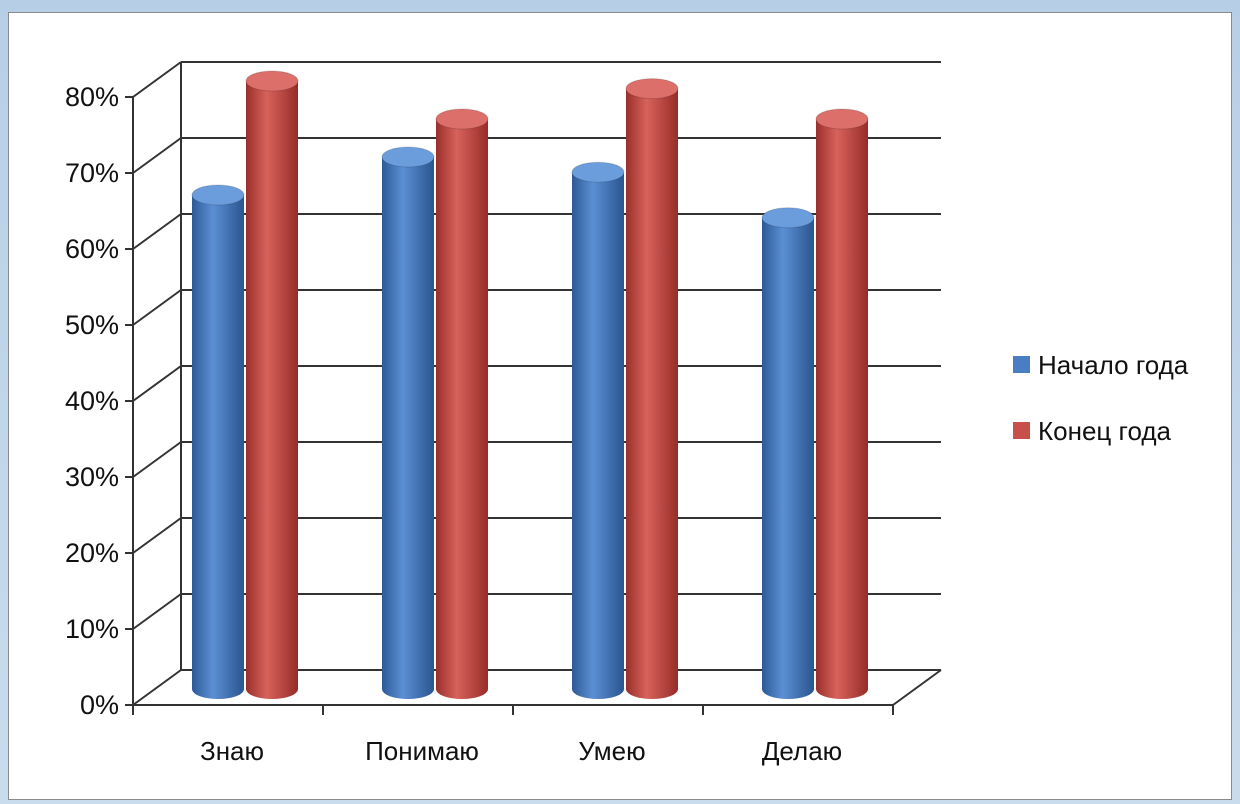 The image size is (1240, 804). Describe the element at coordinates (652, 89) in the screenshot. I see `bar-top-Конец года-Умею` at that location.